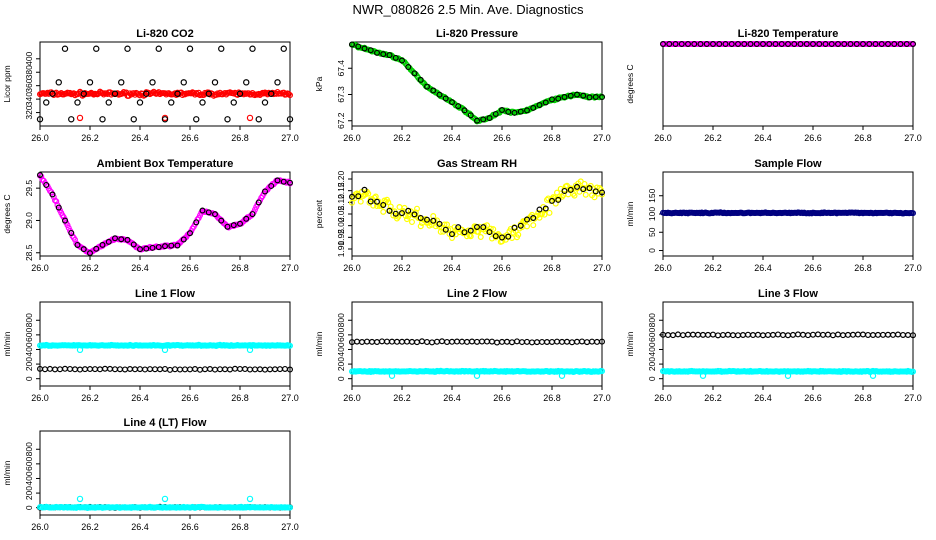  What do you see at coordinates (29, 99) in the screenshot?
I see `y-tick-label: 340` at bounding box center [29, 99].